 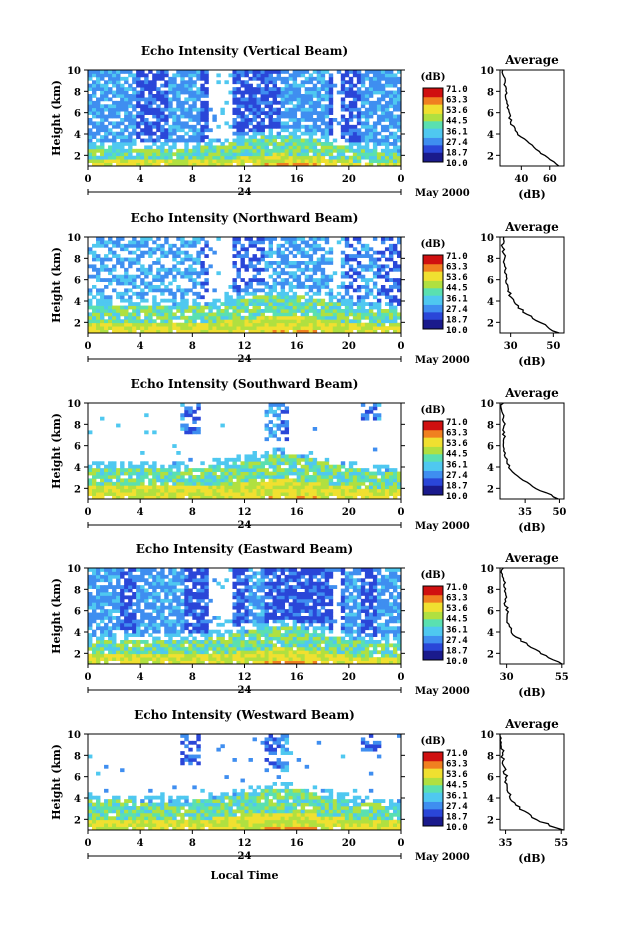 I want to click on colorbar-level: 10.0, so click(x=457, y=164).